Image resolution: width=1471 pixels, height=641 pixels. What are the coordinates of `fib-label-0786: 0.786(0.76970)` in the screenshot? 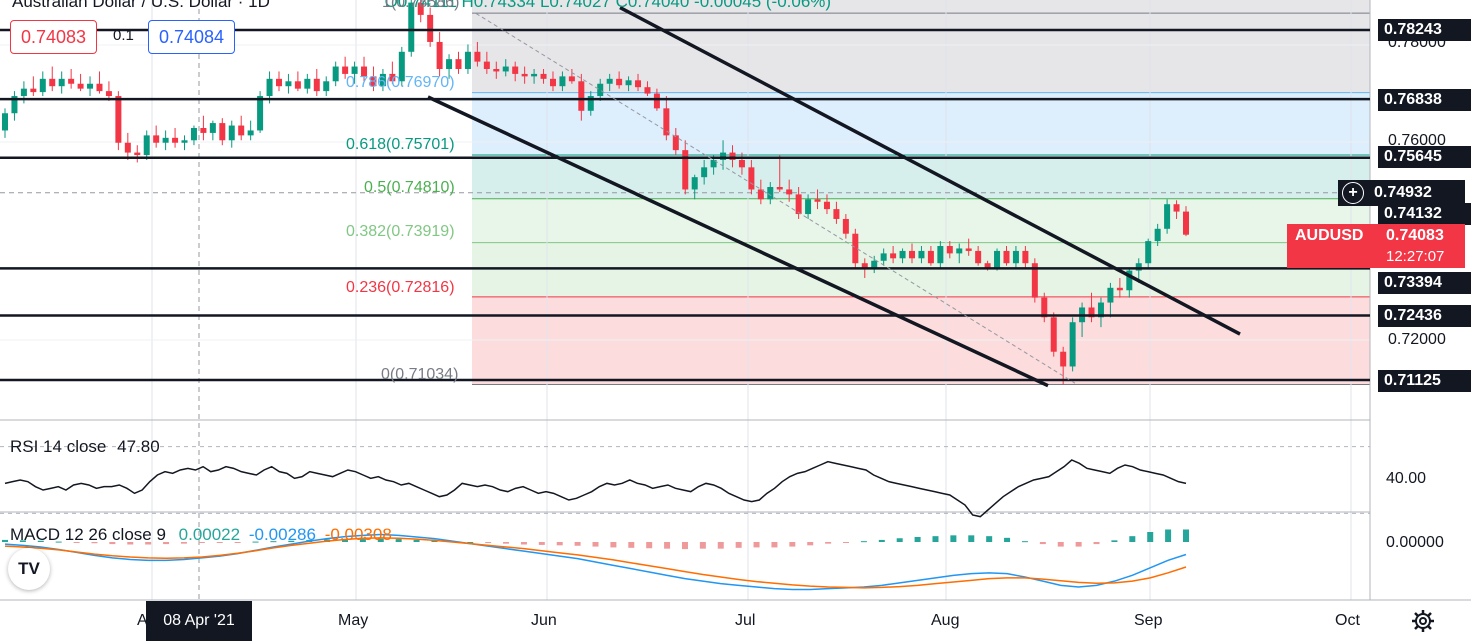 It's located at (400, 82).